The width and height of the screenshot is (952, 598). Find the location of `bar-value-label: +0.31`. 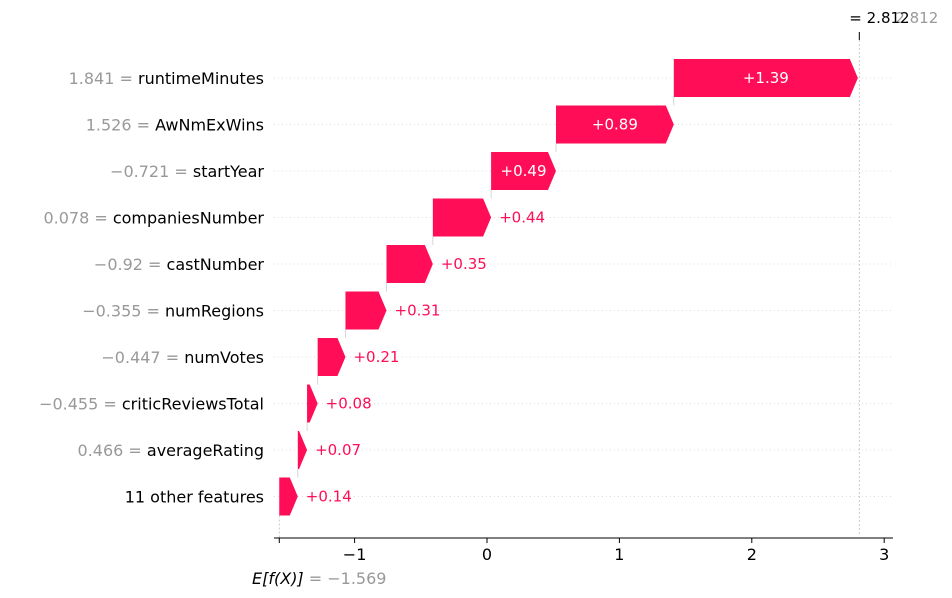

bar-value-label: +0.31 is located at coordinates (418, 311).